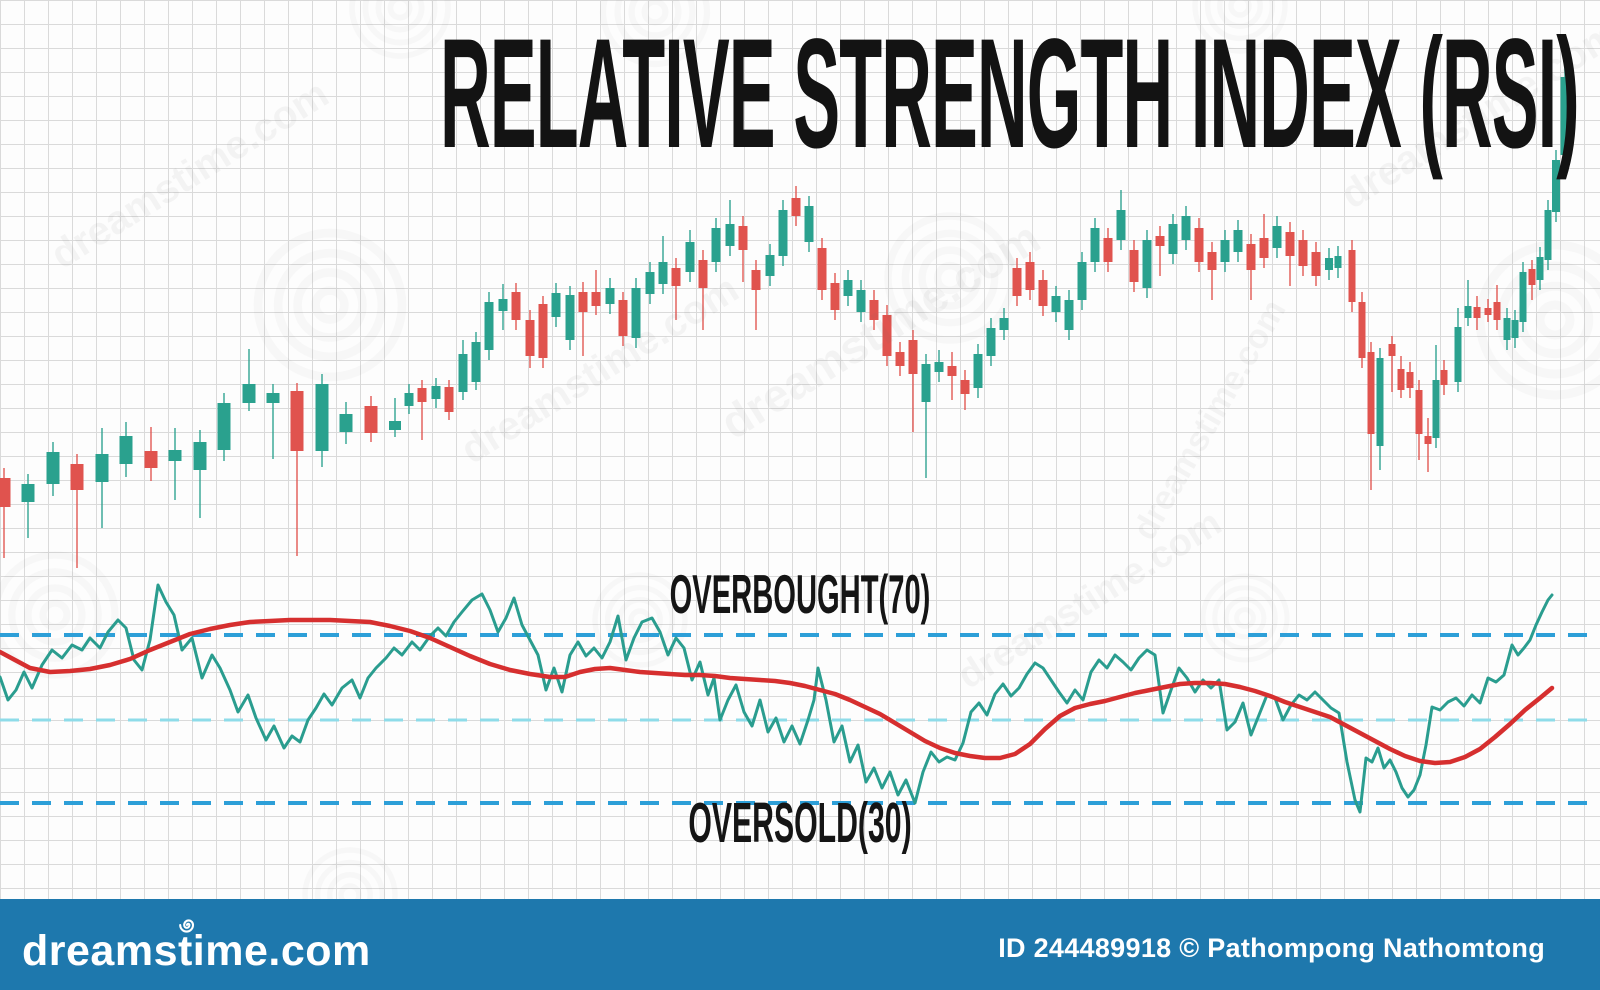  Describe the element at coordinates (196, 951) in the screenshot. I see `dreamstime-logo-text: dreamstime.com` at that location.